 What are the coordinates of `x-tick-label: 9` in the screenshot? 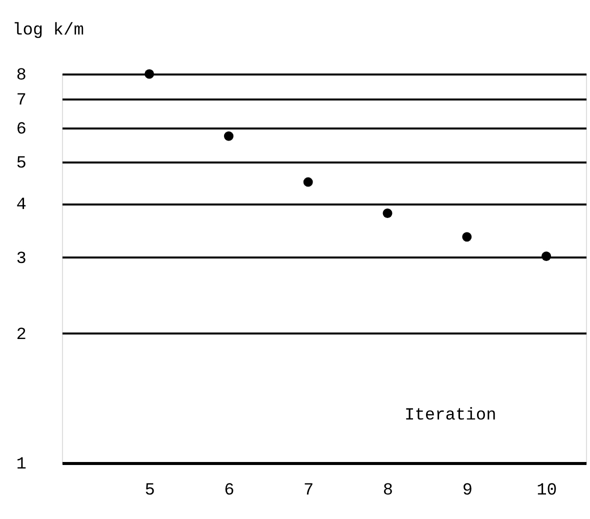 It's located at (467, 491).